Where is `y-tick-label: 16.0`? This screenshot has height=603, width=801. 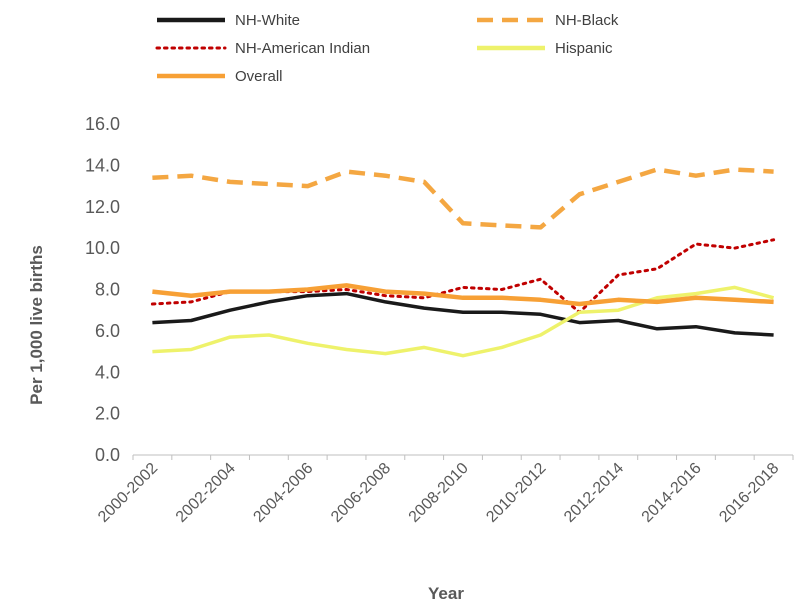
y-tick-label: 16.0 is located at coordinates (102, 124).